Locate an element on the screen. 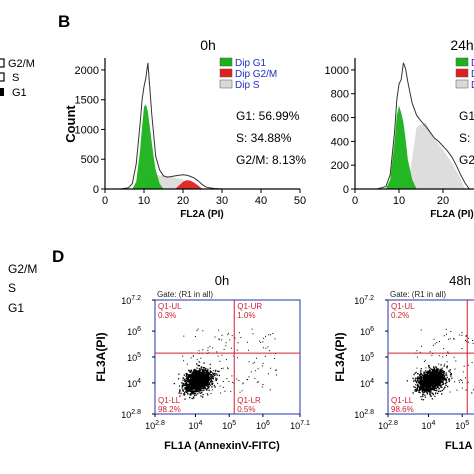 The image size is (474, 474). b2-legend-label: Dip G1 is located at coordinates (472, 63).